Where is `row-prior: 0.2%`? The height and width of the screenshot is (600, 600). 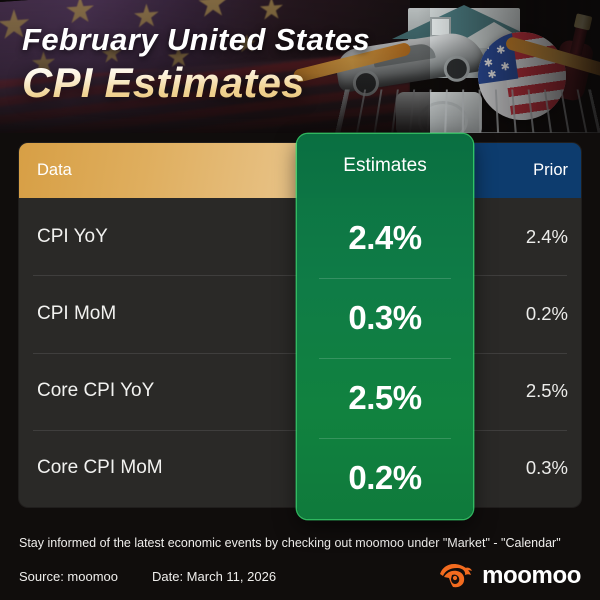 row-prior: 0.2% is located at coordinates (546, 313).